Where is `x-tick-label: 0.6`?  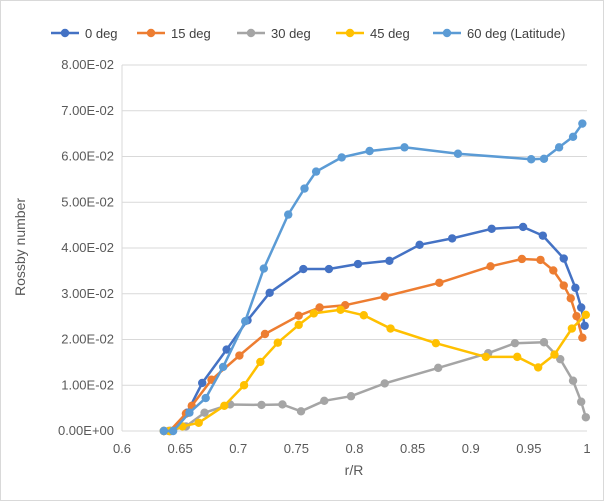 x-tick-label: 0.6 is located at coordinates (122, 448).